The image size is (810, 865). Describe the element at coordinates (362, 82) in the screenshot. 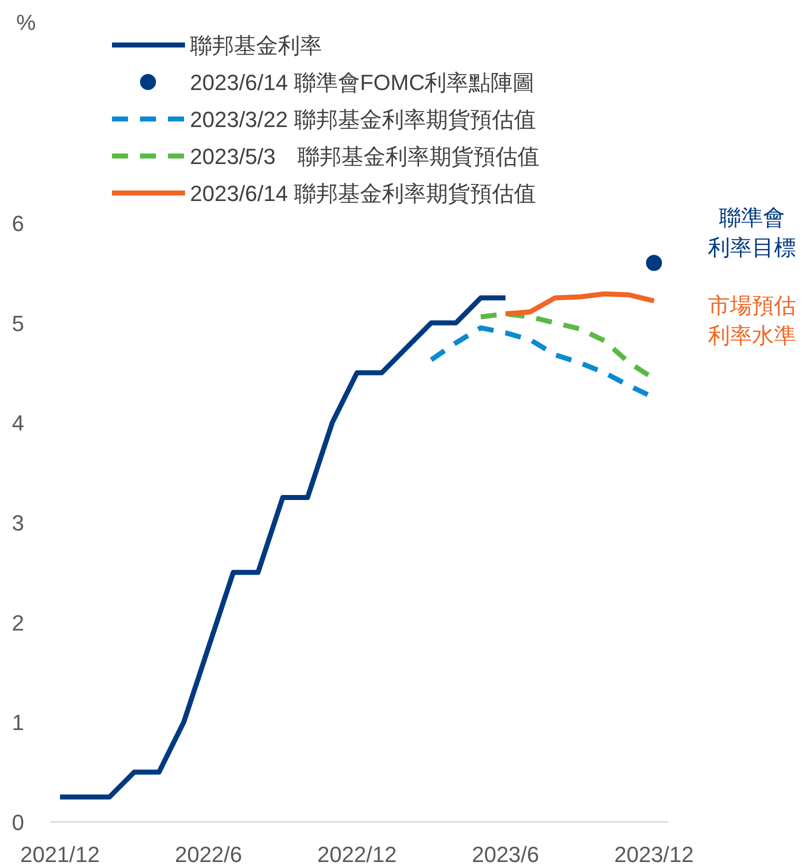

I see `legend-label: 2023/6/14 聯準會FOMC利率點陣圖` at that location.